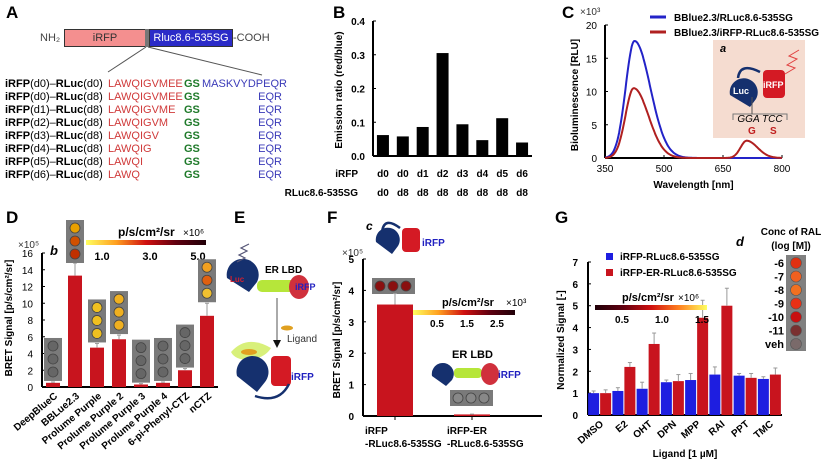 The image size is (825, 462). Describe the element at coordinates (54, 149) in the screenshot. I see `construct-name: iRFP(d4)–RLuc(d8)` at that location.